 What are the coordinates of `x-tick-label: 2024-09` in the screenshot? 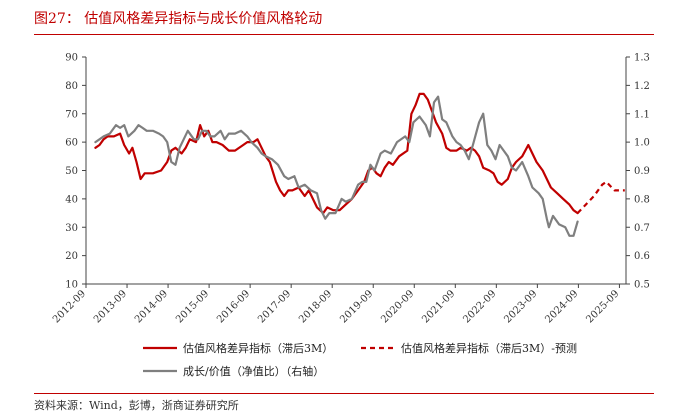 It's located at (561, 306).